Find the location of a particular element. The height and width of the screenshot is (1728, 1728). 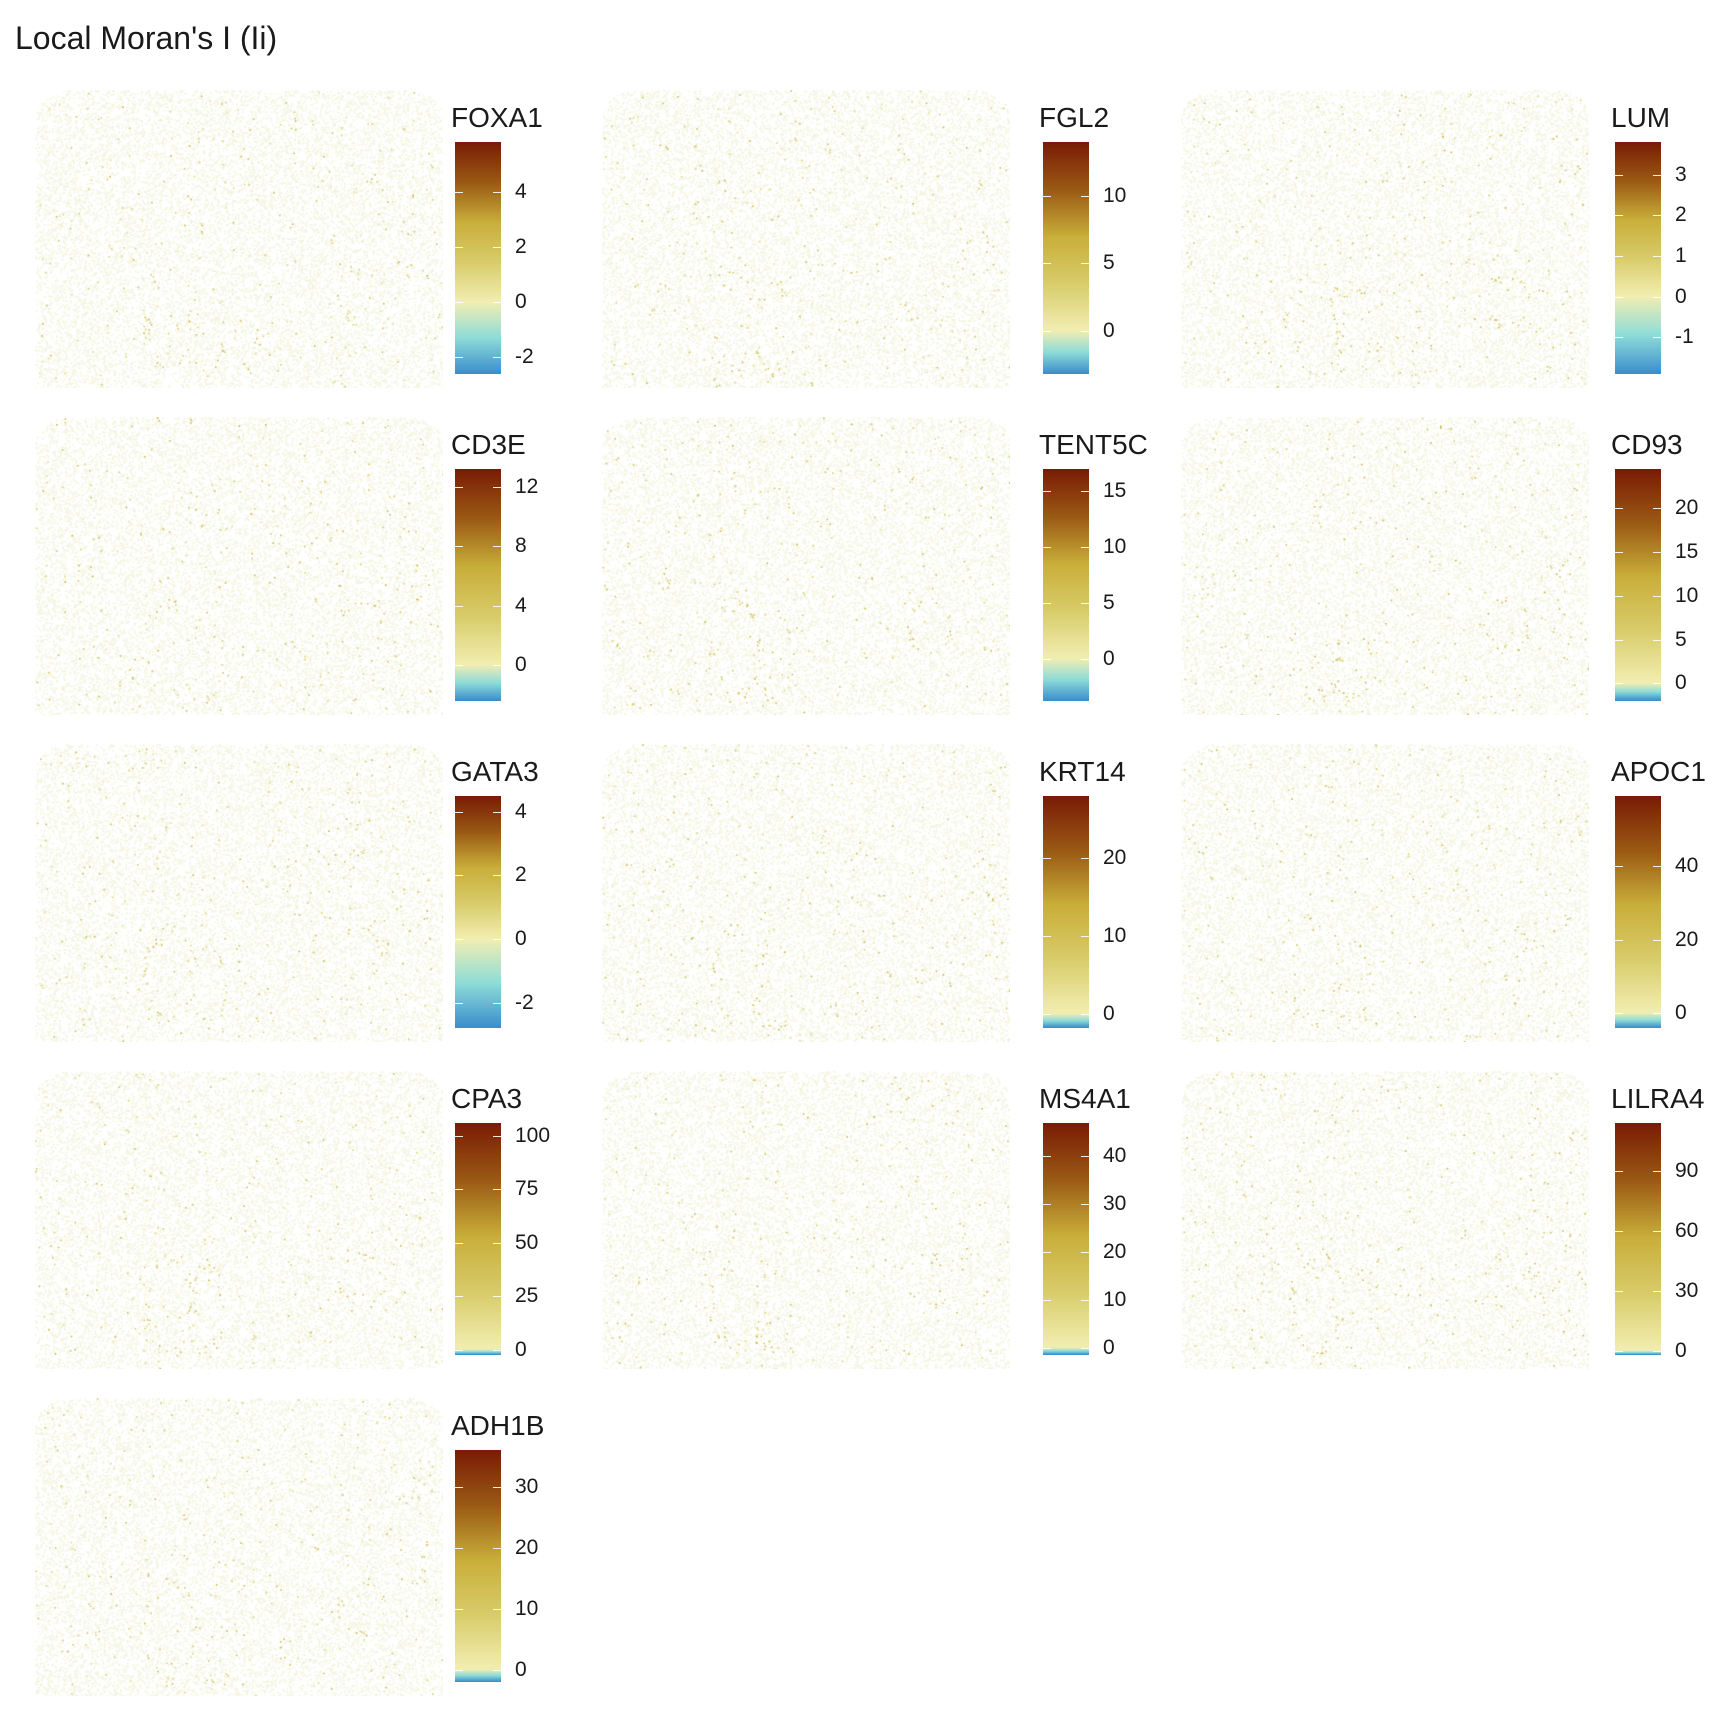

legend-title: KRT14 is located at coordinates (1082, 771).